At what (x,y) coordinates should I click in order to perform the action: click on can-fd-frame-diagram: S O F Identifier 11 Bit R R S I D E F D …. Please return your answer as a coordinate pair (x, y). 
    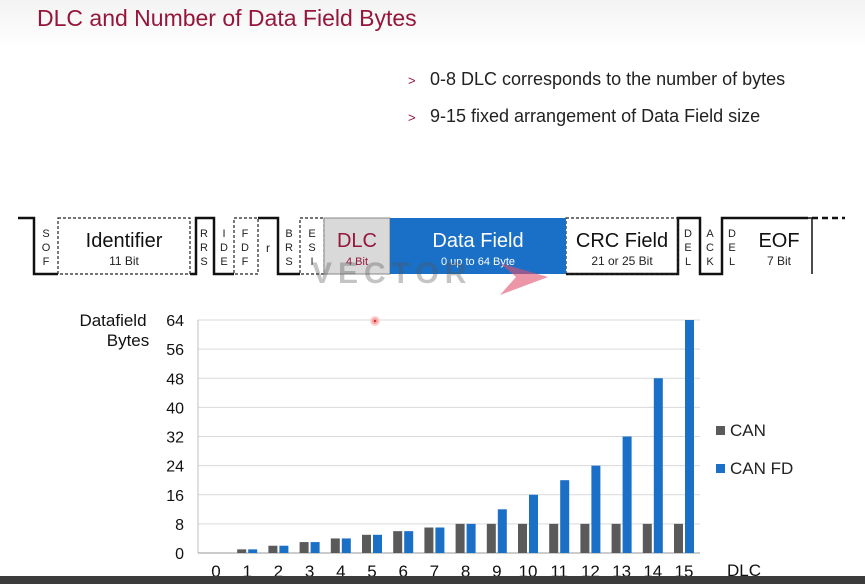
    Looking at the image, I should click on (431, 255).